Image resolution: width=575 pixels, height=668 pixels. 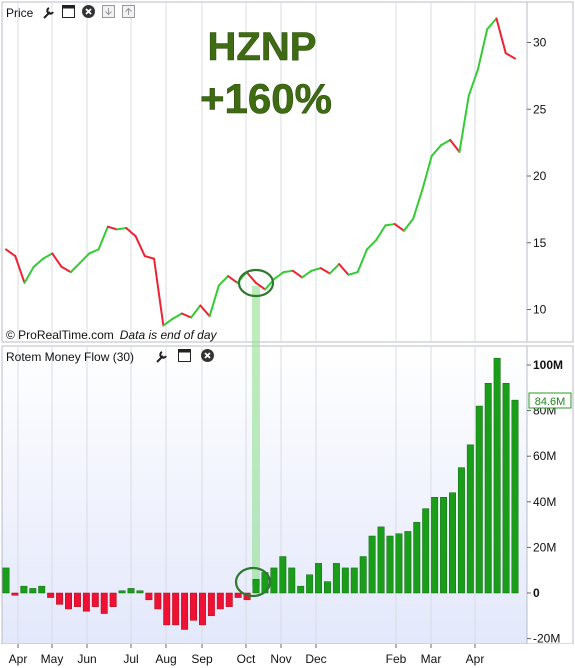 What do you see at coordinates (256, 436) in the screenshot?
I see `highlight-band` at bounding box center [256, 436].